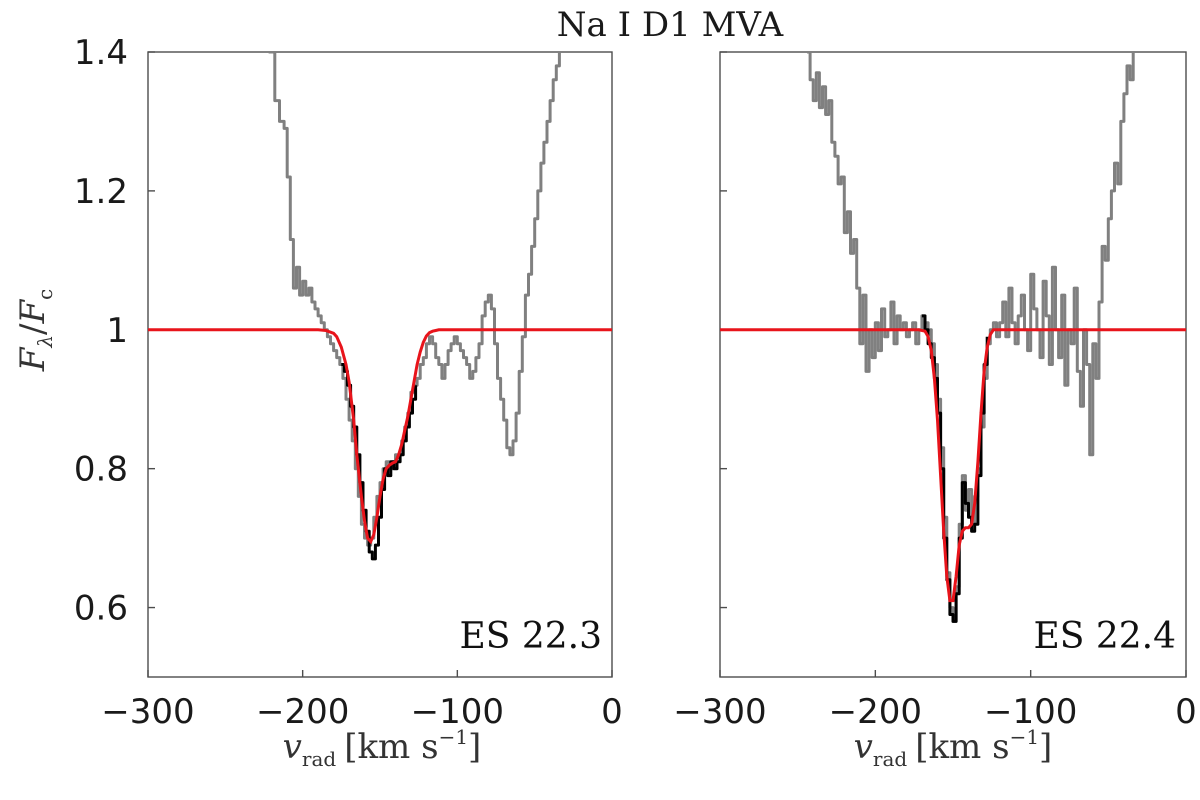  Describe the element at coordinates (101, 609) in the screenshot. I see `y-tick-label: 0.6` at that location.